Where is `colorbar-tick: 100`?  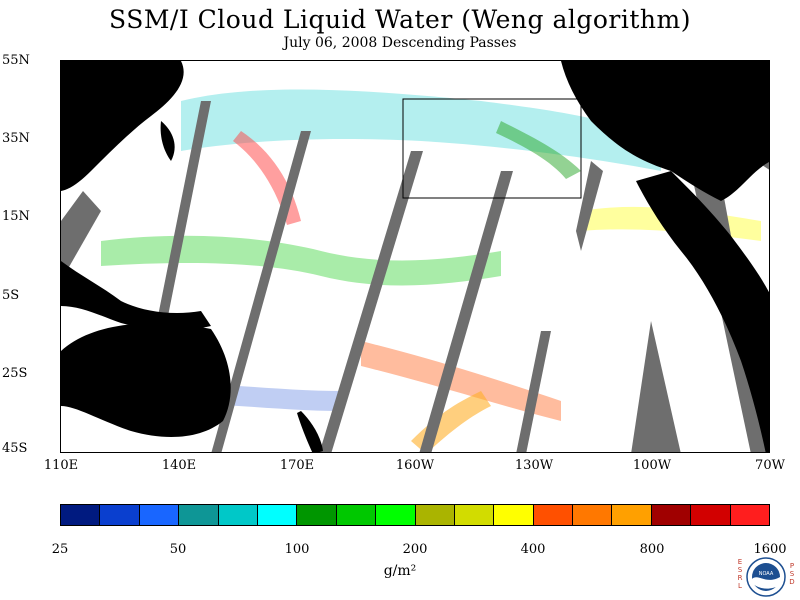
colorbar-tick: 100 is located at coordinates (297, 549).